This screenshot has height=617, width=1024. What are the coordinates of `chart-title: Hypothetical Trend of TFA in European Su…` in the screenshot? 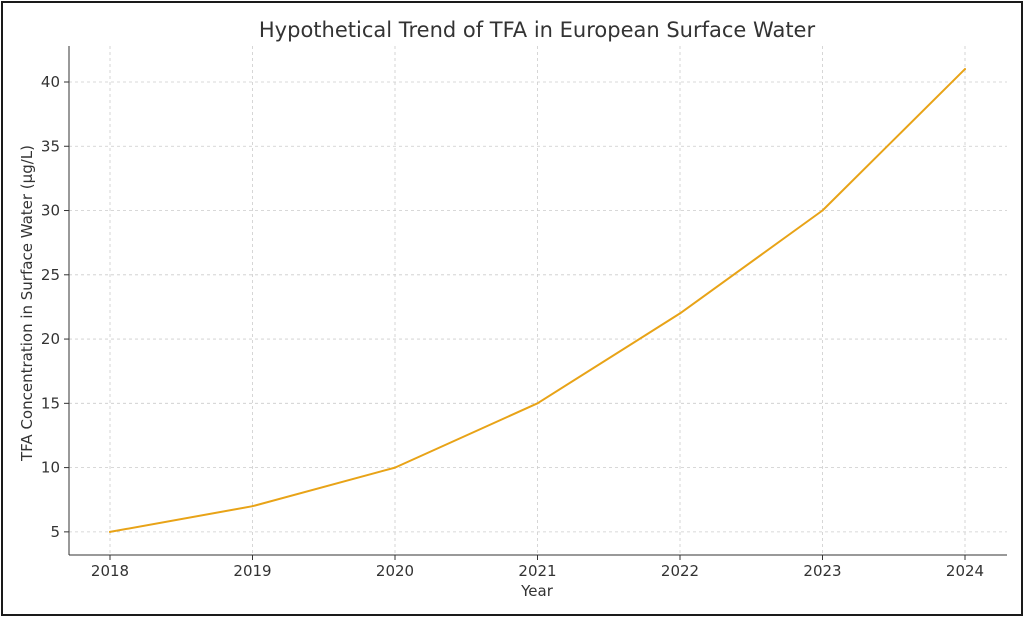 It's located at (537, 30).